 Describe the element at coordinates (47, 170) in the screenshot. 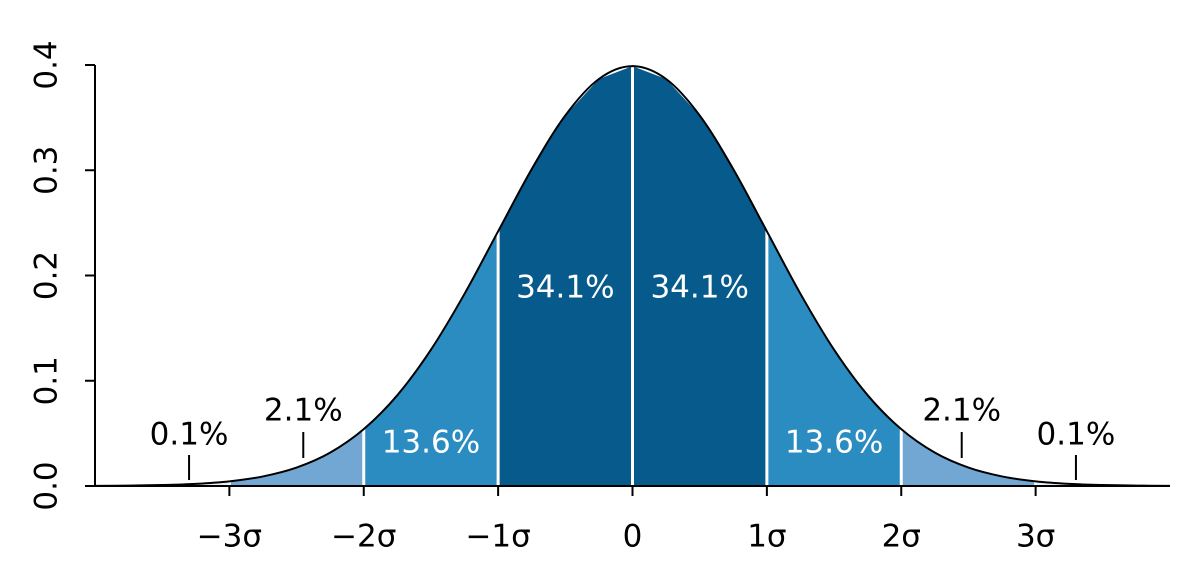

I see `y-tick-label: 0.3` at that location.